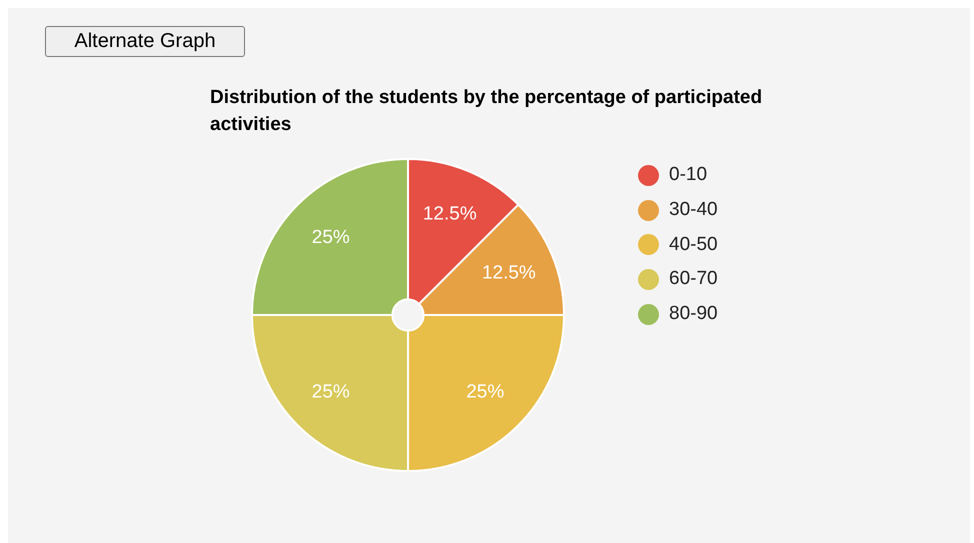  Describe the element at coordinates (688, 175) in the screenshot. I see `legend-label: 0-10` at that location.